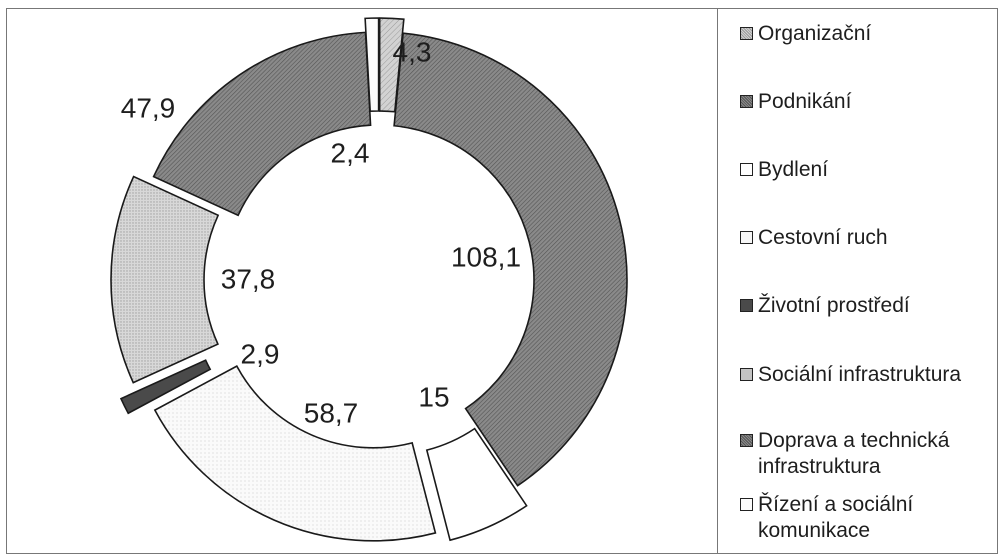  I want to click on slice-doprava-a-technicka-infrastruktura, so click(262, 124).